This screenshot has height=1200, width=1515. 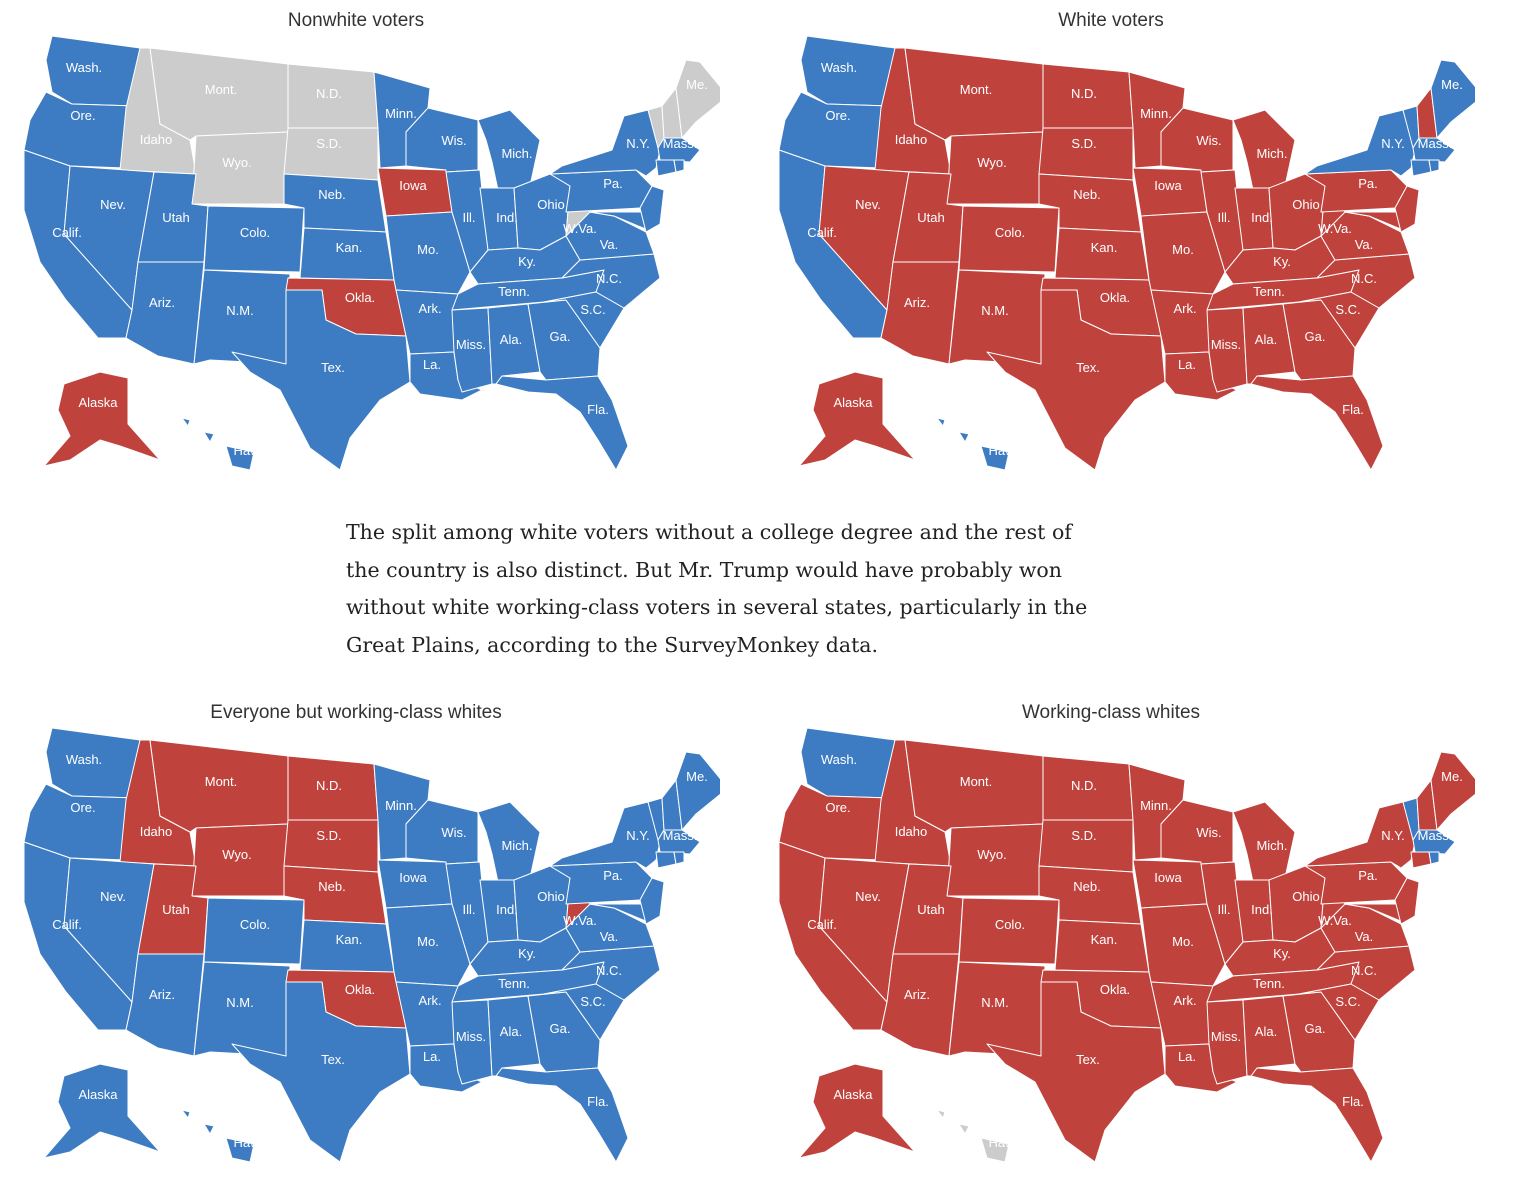 What do you see at coordinates (1353, 409) in the screenshot?
I see `state-label-fl: Fla.` at bounding box center [1353, 409].